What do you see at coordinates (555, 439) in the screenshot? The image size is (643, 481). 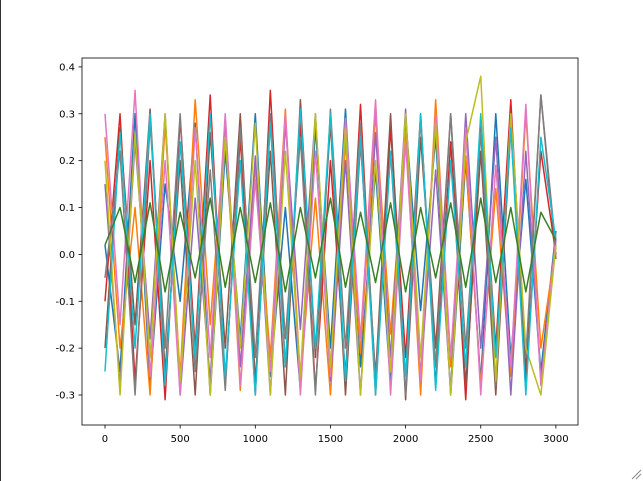 I see `x-tick-label: 3000` at bounding box center [555, 439].